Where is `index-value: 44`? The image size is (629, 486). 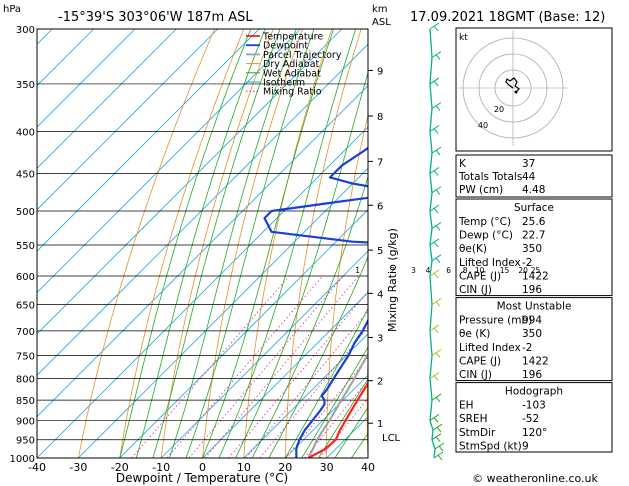
index-value: 44 is located at coordinates (529, 177).